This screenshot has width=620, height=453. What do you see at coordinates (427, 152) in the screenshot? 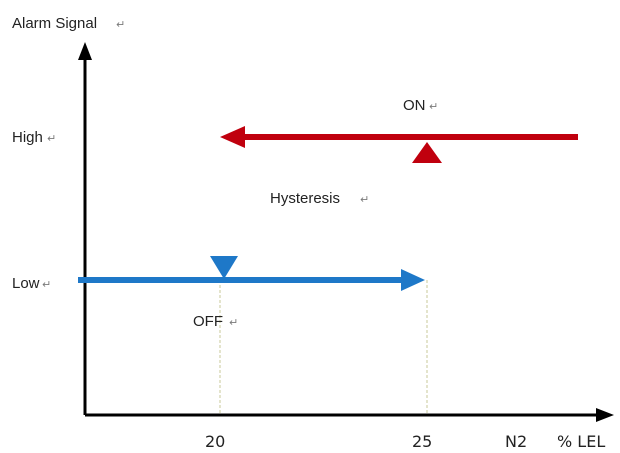
I see `on-arrow-head` at bounding box center [427, 152].